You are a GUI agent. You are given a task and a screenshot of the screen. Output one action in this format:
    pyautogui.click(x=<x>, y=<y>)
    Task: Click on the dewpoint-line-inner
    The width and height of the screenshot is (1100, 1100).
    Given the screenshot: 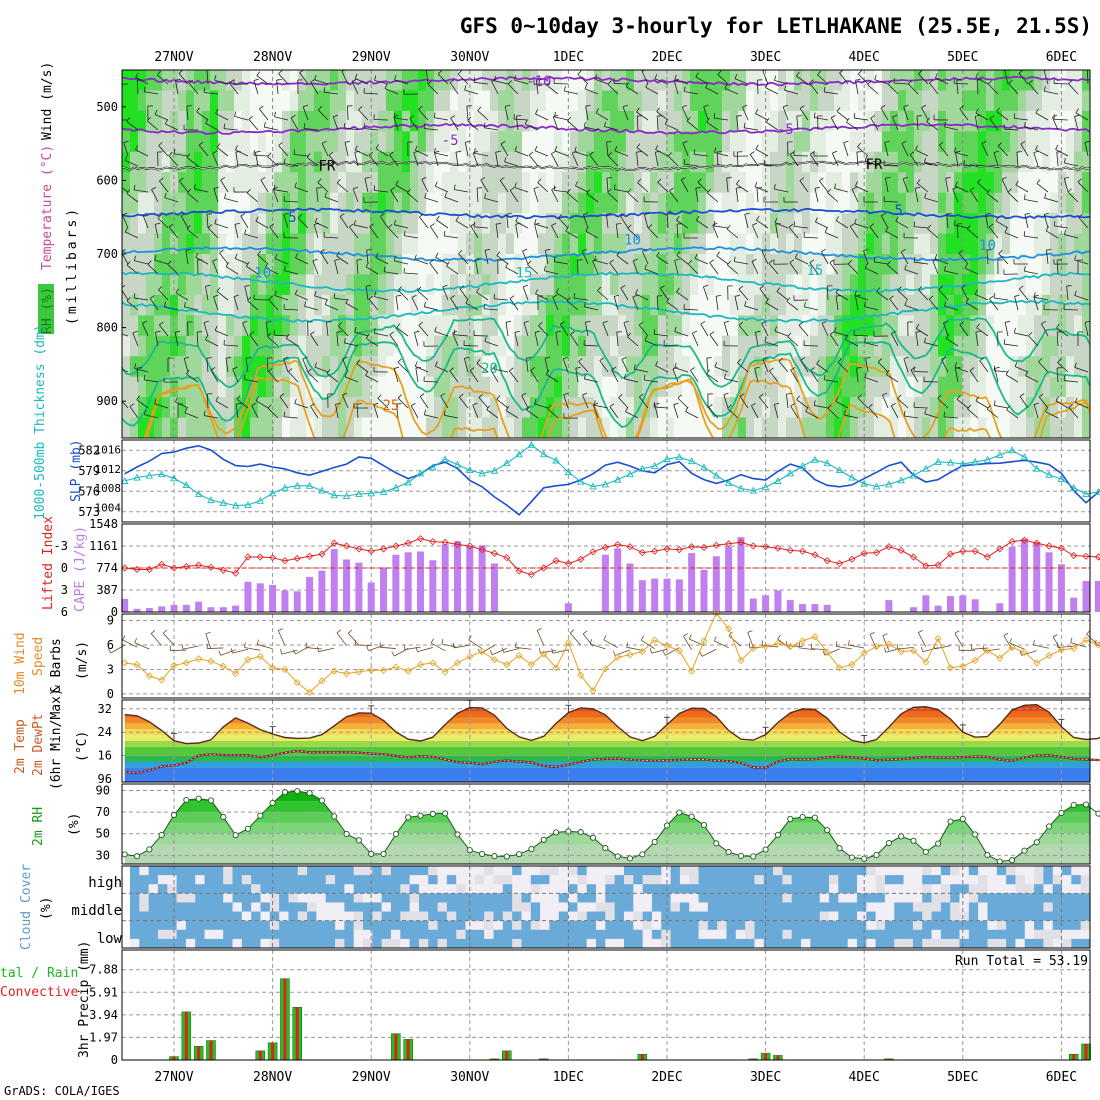 What is the action you would take?
    pyautogui.click(x=612, y=762)
    